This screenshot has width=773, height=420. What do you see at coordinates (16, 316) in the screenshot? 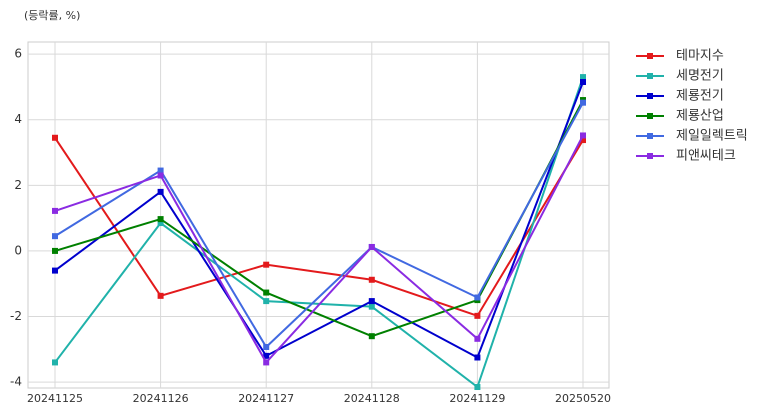
I see `y-tick-label: -2` at bounding box center [16, 316].